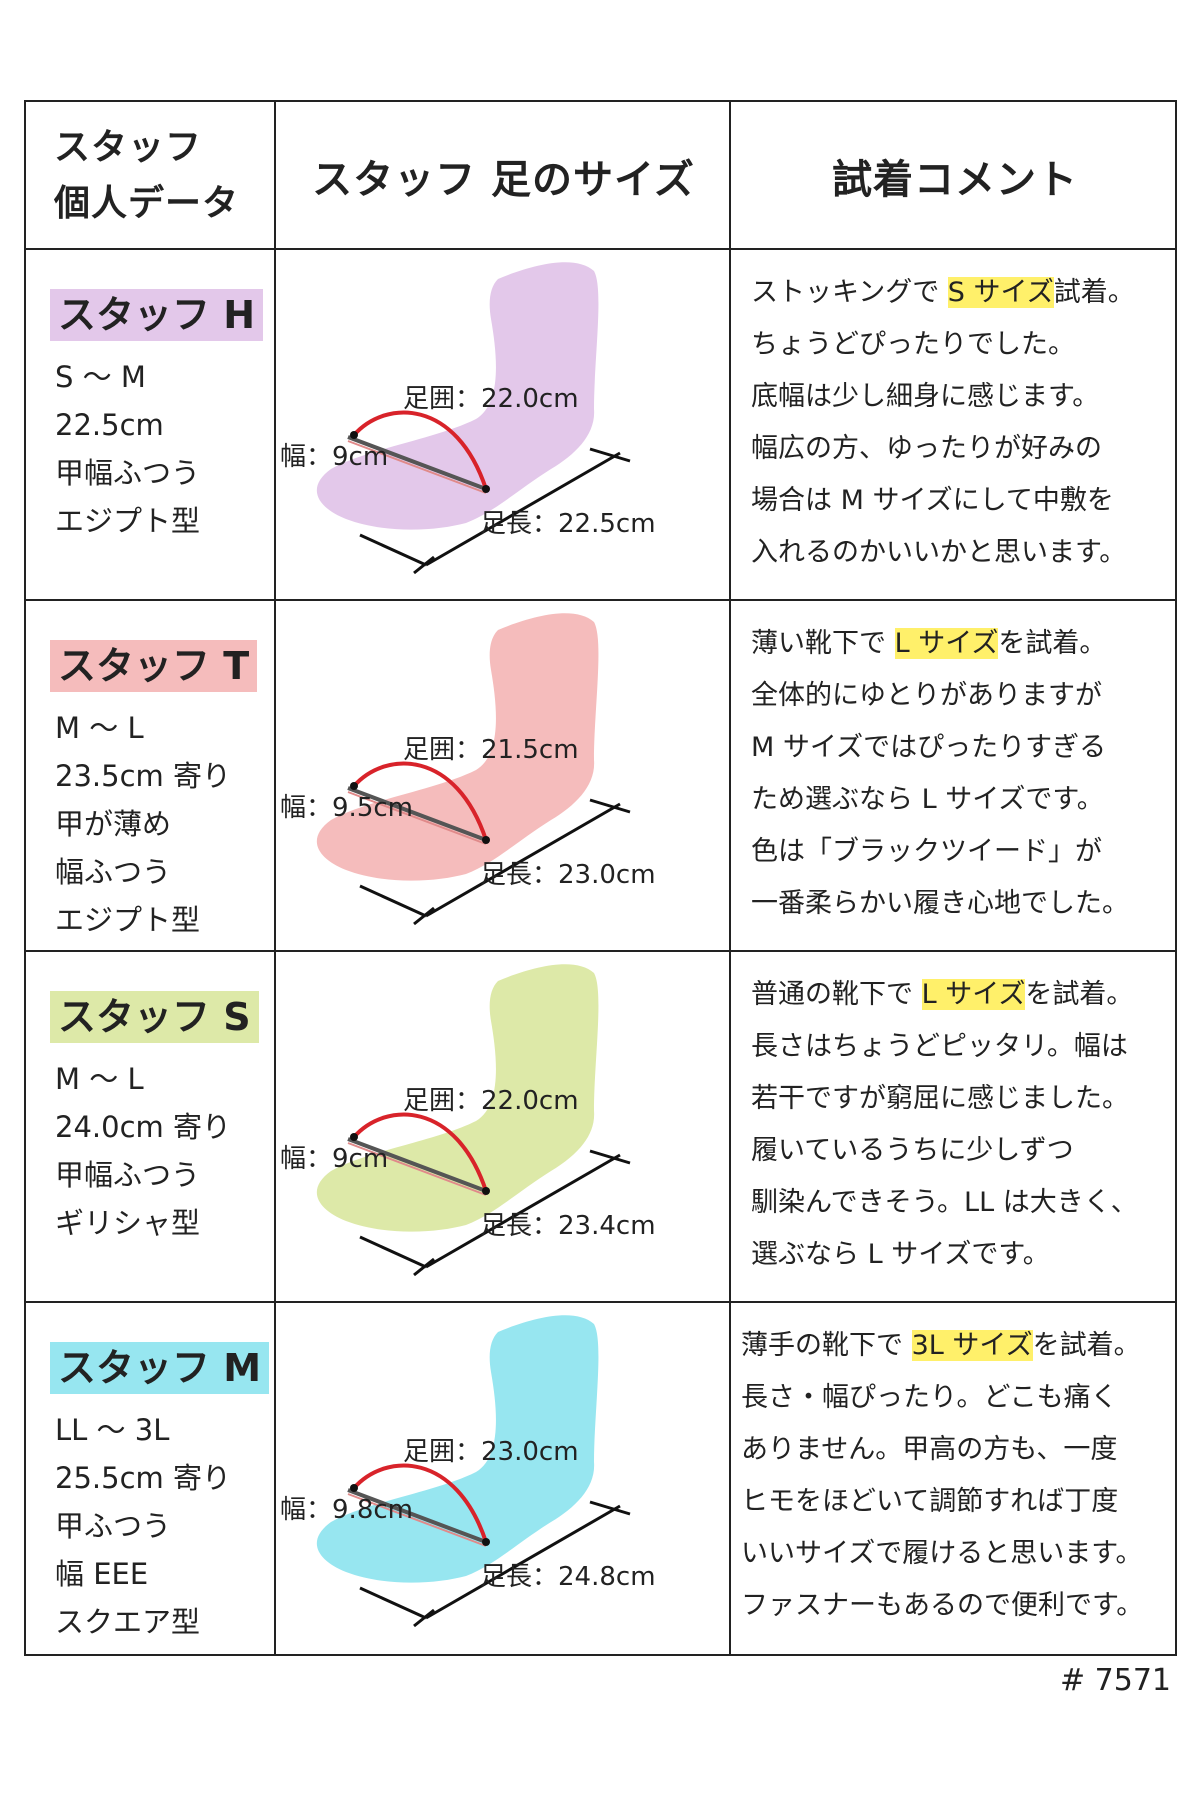 The width and height of the screenshot is (1200, 1800). Describe the element at coordinates (568, 875) in the screenshot. I see `length-label: 足長：23.0cm` at that location.